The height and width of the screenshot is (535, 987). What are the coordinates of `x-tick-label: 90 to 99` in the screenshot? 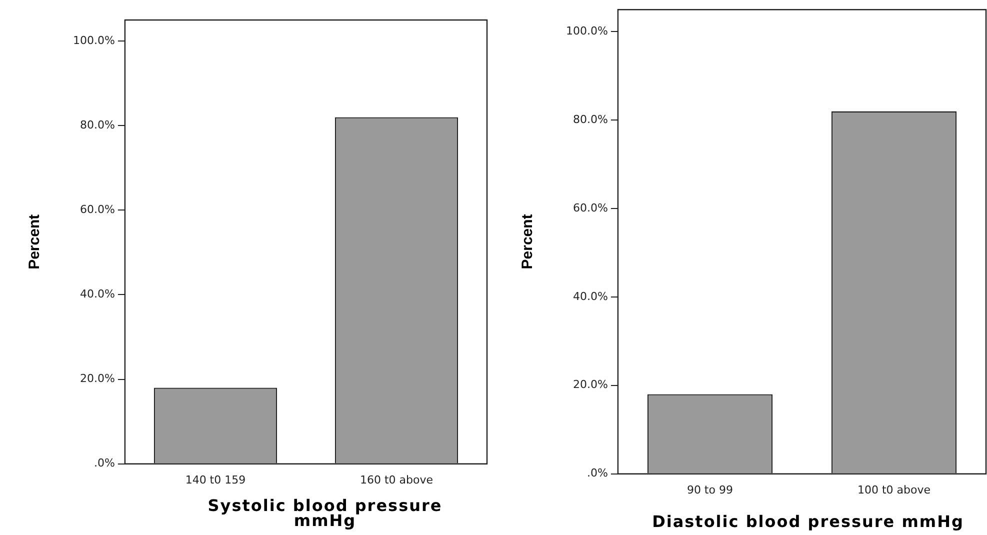 It's located at (709, 489).